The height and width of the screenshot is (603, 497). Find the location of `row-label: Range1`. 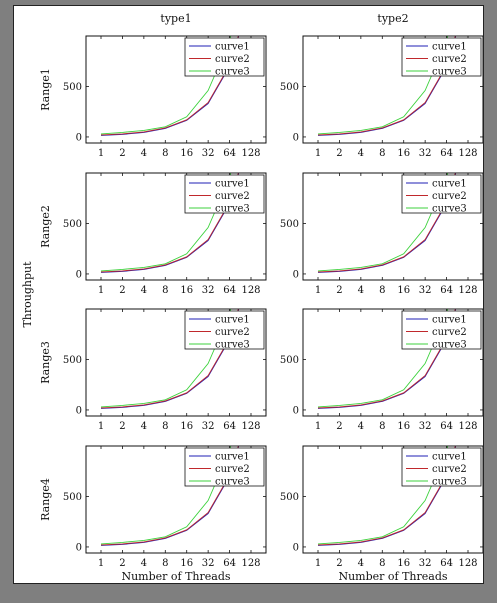

row-label: Range1 is located at coordinates (45, 89).